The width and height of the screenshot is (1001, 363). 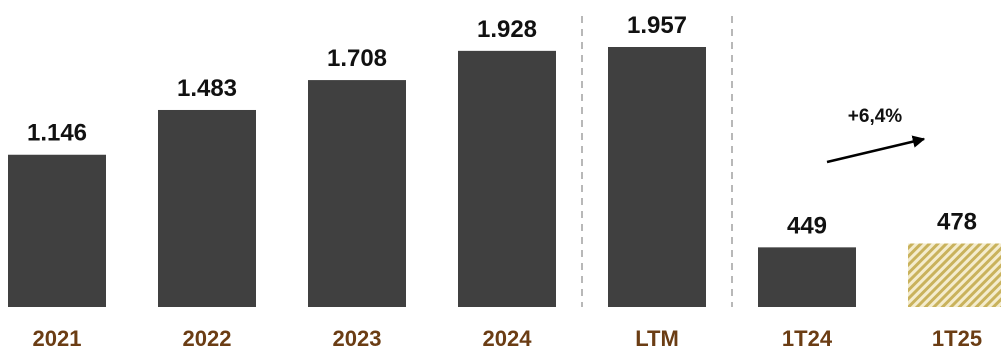 I want to click on value-label-1t25: 478, so click(x=957, y=221).